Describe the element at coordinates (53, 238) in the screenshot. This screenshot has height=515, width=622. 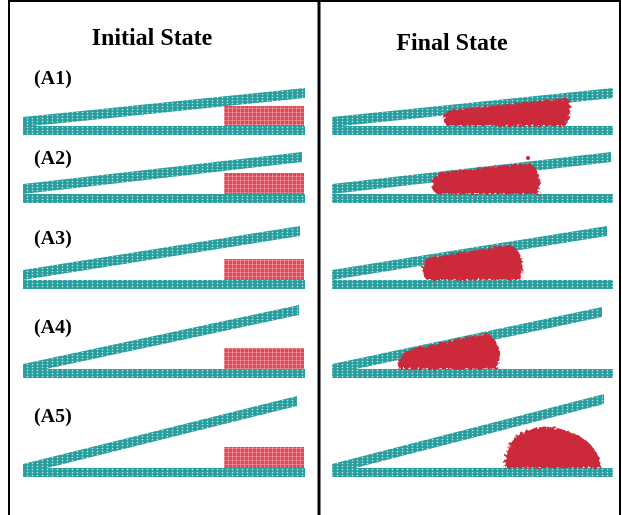
I see `row-label-a3: (A3)` at that location.